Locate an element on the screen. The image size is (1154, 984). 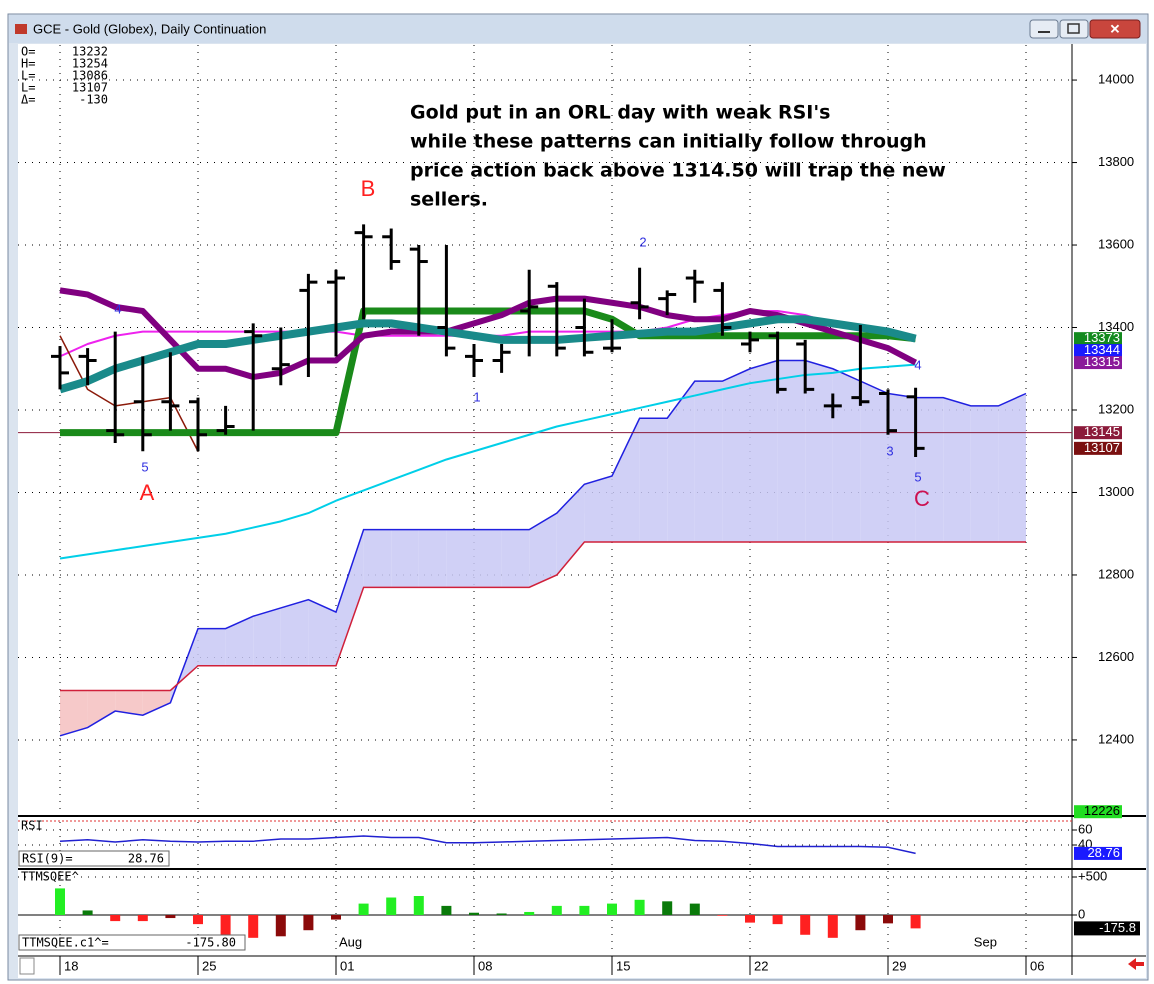
panel-name: RSI is located at coordinates (32, 826).